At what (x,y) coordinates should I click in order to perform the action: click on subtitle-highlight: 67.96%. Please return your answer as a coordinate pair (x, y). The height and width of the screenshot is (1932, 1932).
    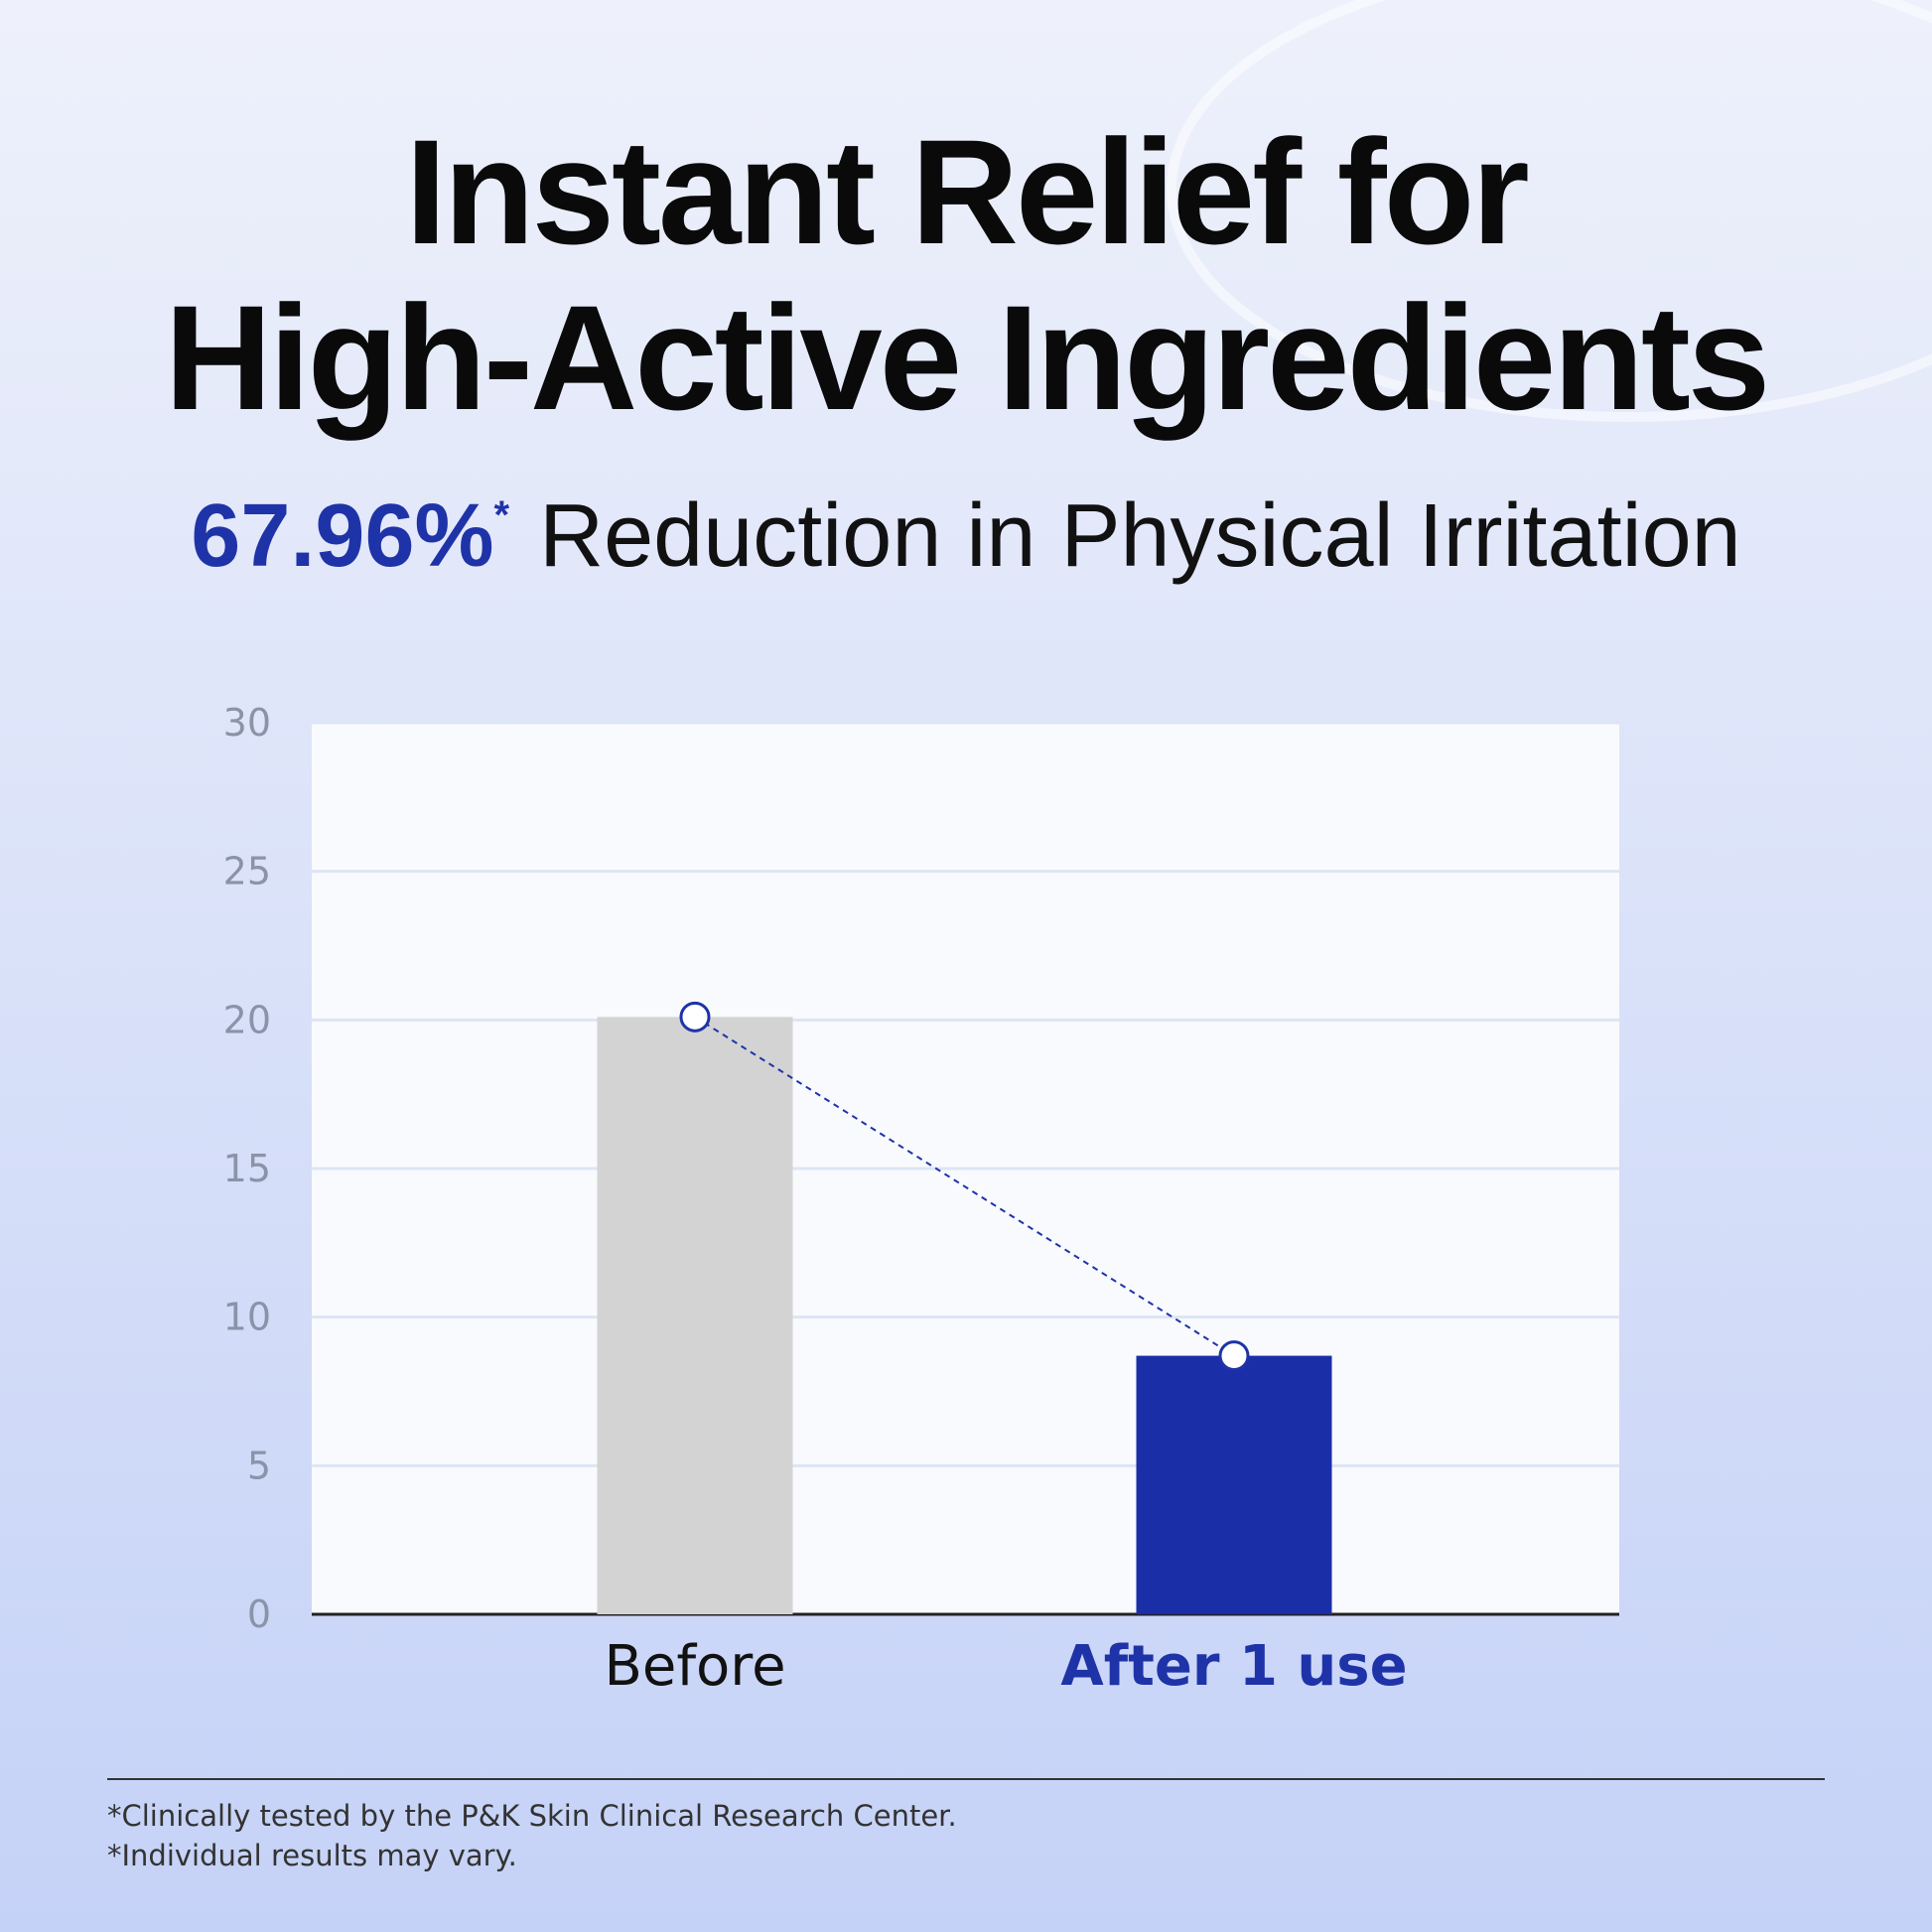
    Looking at the image, I should click on (342, 536).